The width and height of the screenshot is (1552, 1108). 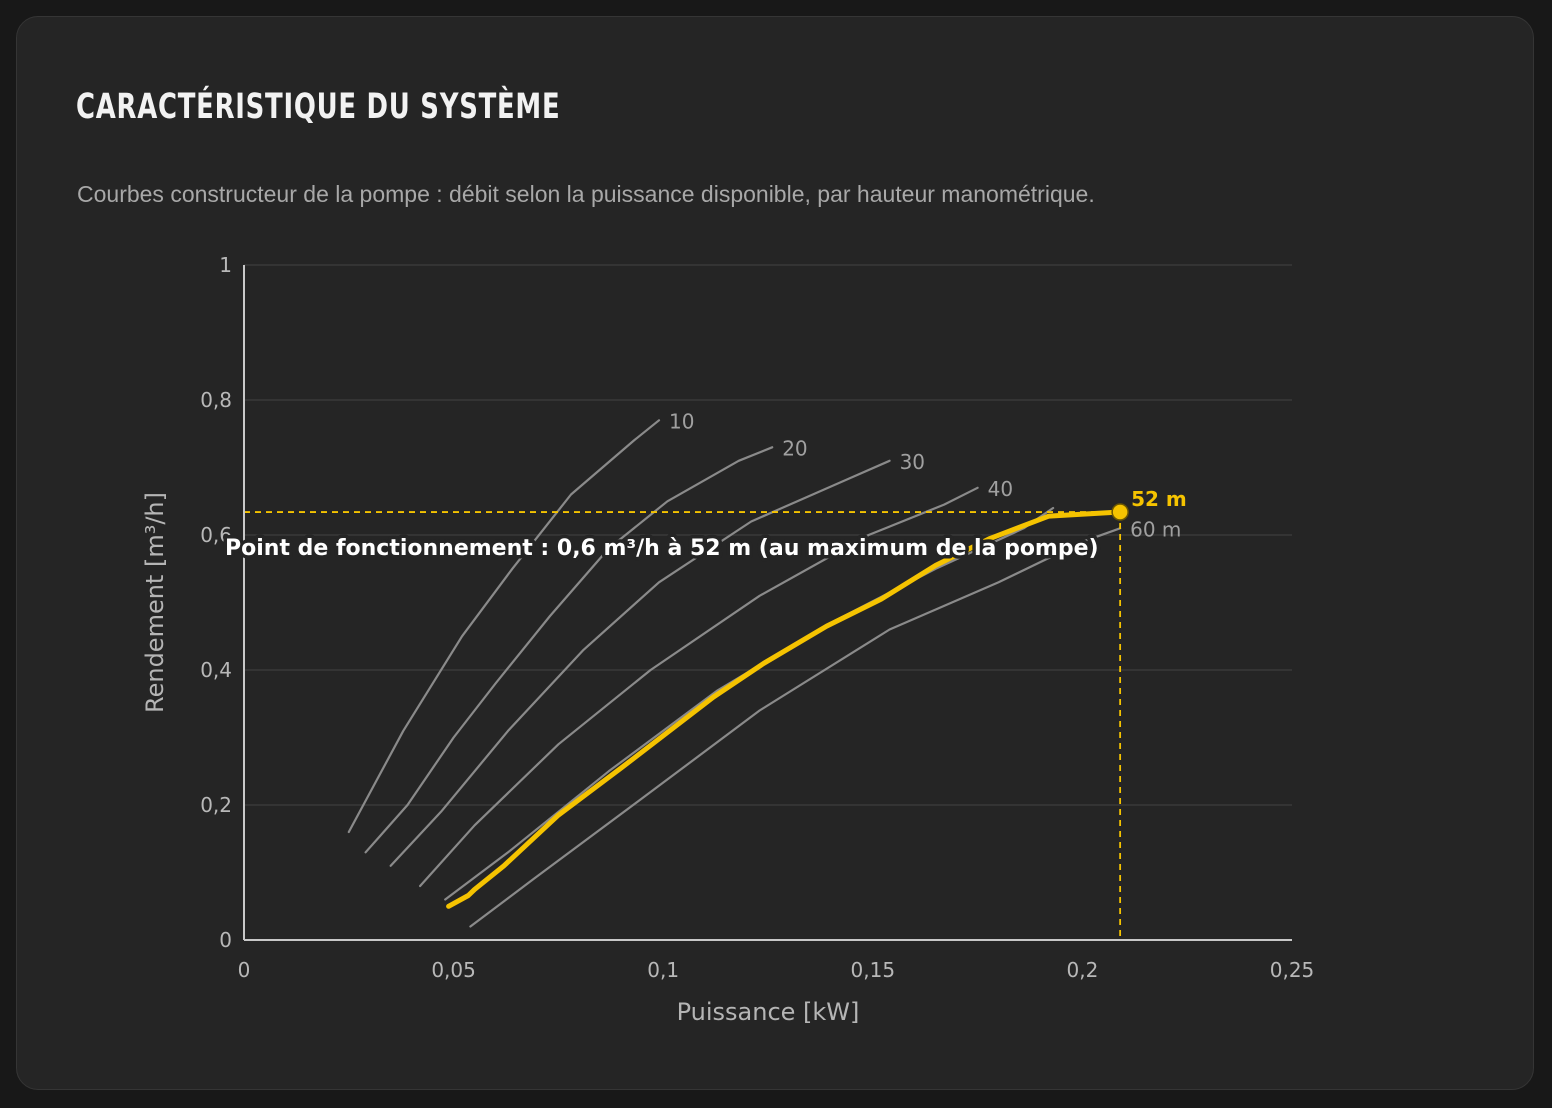 What do you see at coordinates (453, 970) in the screenshot?
I see `x-tick-label: 0,05` at bounding box center [453, 970].